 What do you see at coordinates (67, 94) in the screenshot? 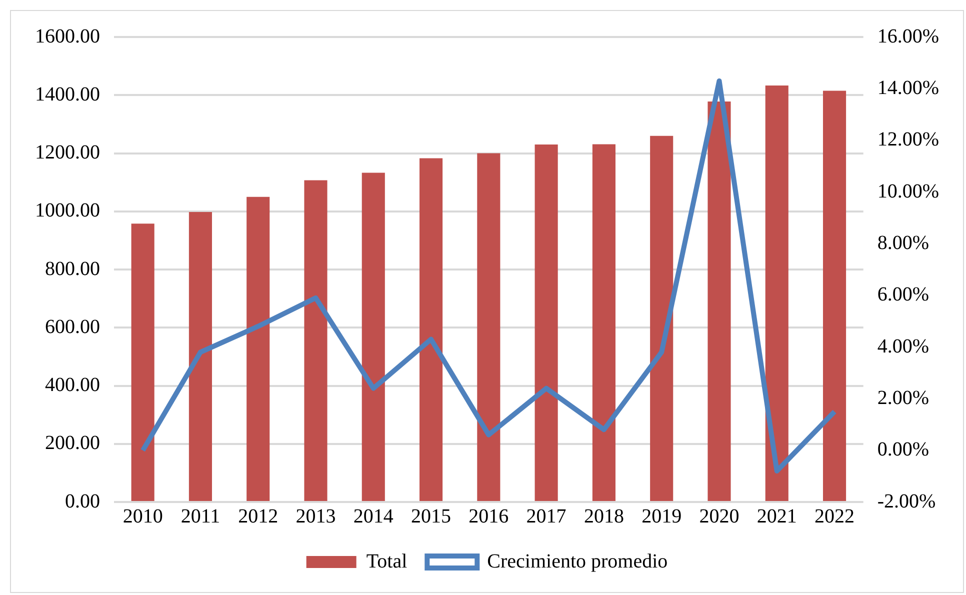
I see `y-tick-label: 1400.00` at bounding box center [67, 94].